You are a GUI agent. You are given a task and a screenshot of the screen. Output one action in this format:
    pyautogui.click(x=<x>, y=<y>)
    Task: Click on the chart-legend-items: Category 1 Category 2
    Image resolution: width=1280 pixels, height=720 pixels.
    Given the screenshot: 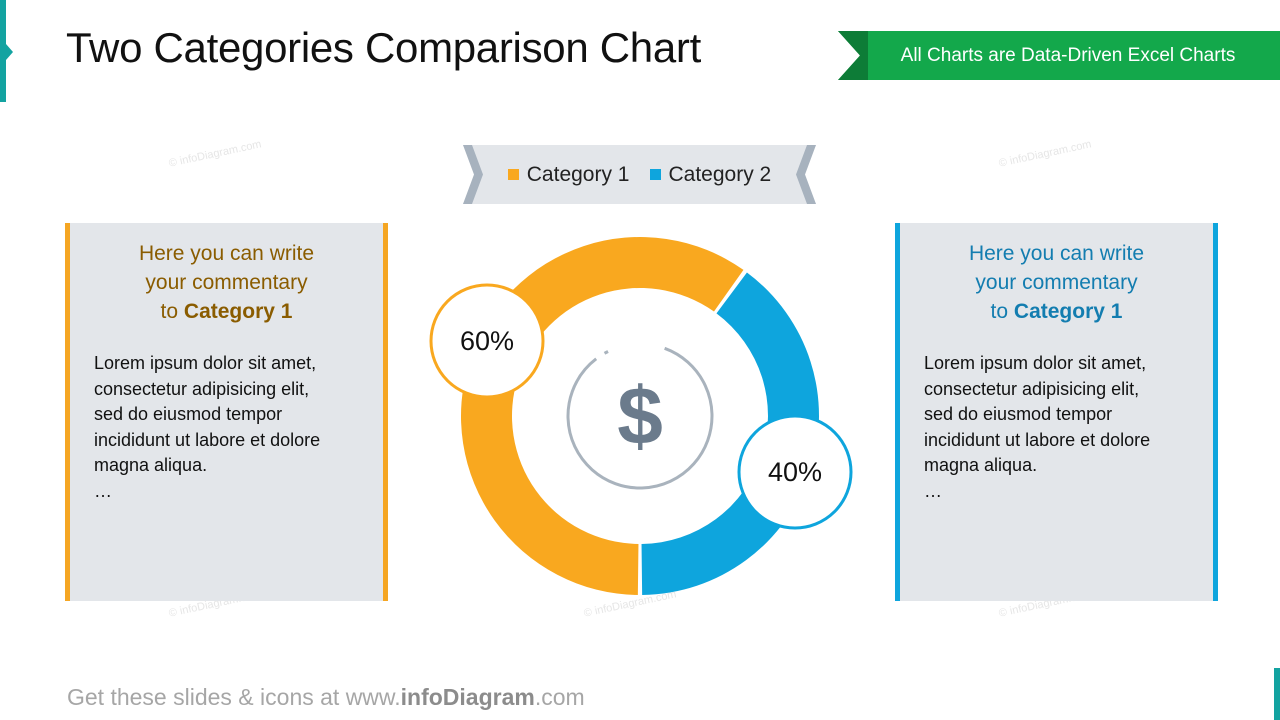 What is the action you would take?
    pyautogui.click(x=639, y=174)
    